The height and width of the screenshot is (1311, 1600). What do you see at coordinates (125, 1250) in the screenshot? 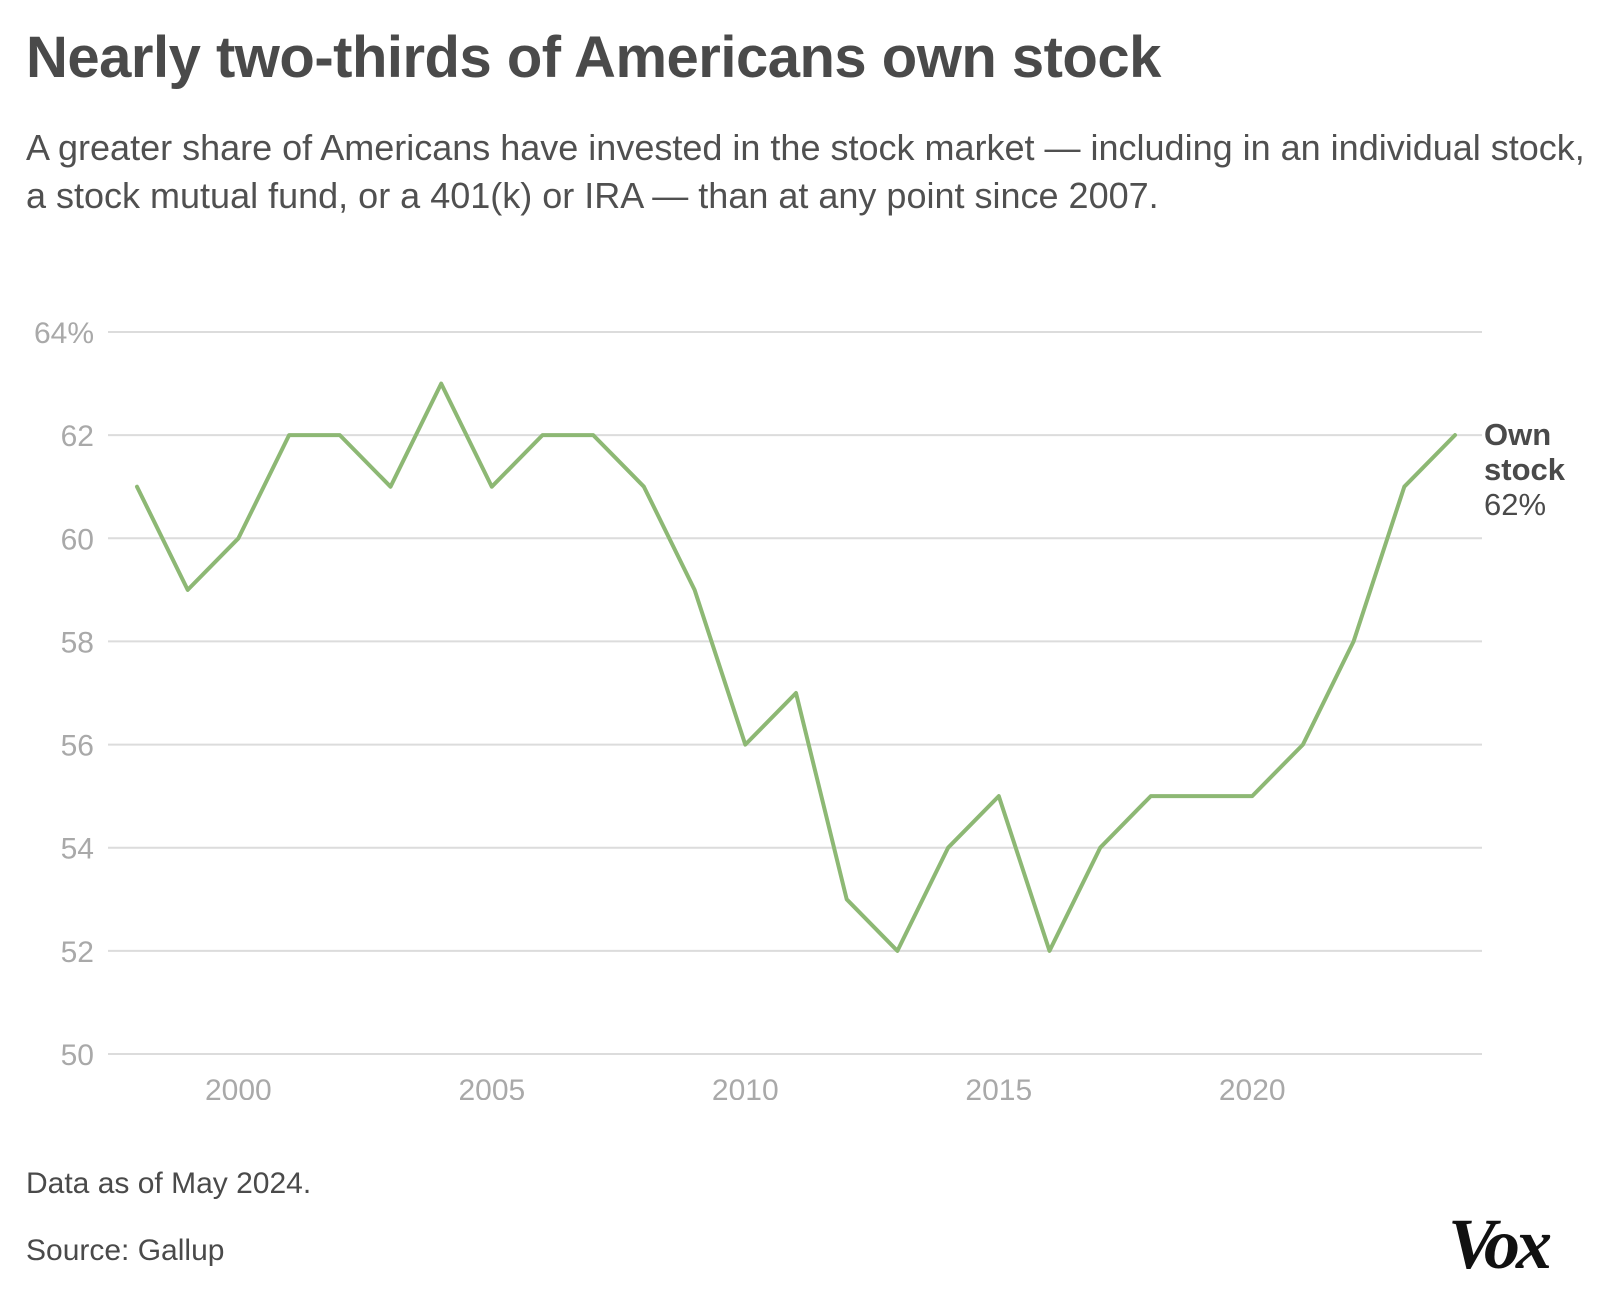
I see `source-note: Source: Gallup` at bounding box center [125, 1250].